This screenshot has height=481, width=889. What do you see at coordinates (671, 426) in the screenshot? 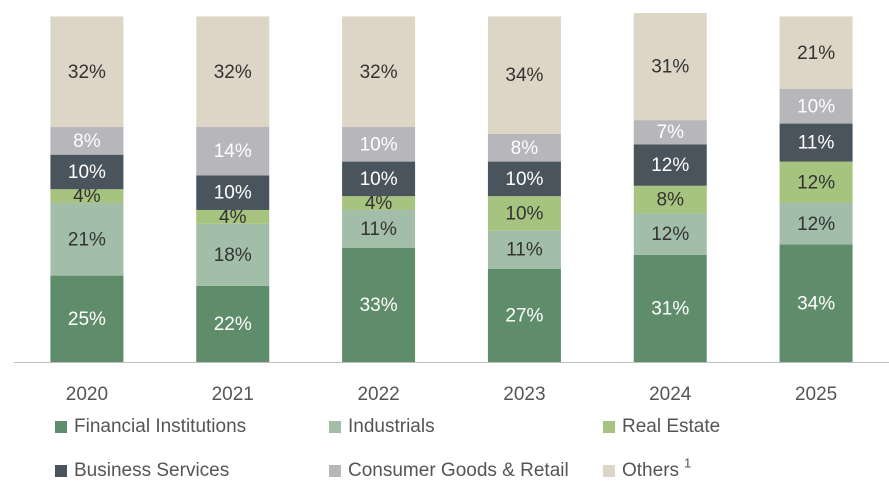
I see `legend-label: Real Estate` at bounding box center [671, 426].